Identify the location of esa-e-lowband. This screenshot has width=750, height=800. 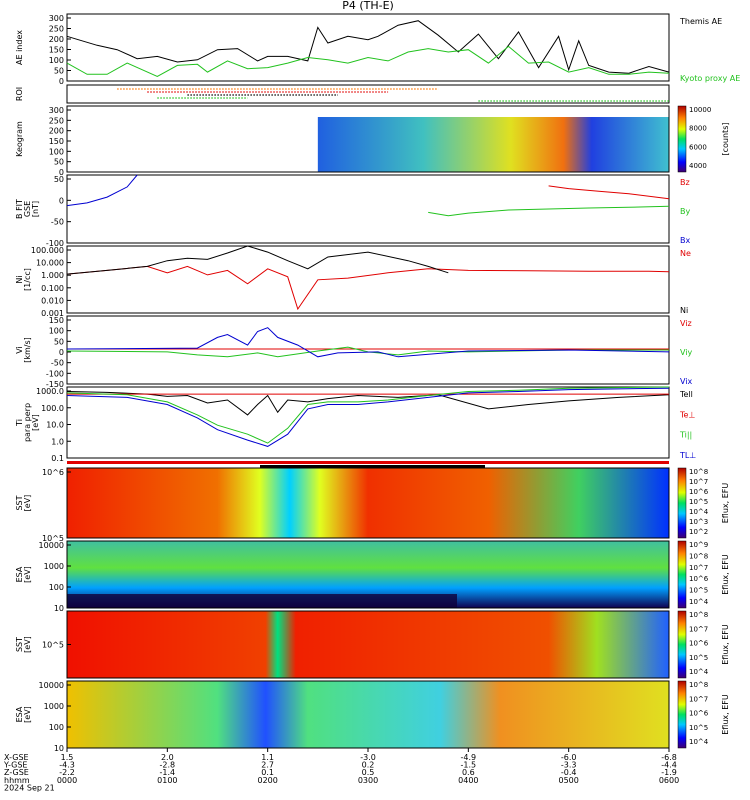
(262, 601).